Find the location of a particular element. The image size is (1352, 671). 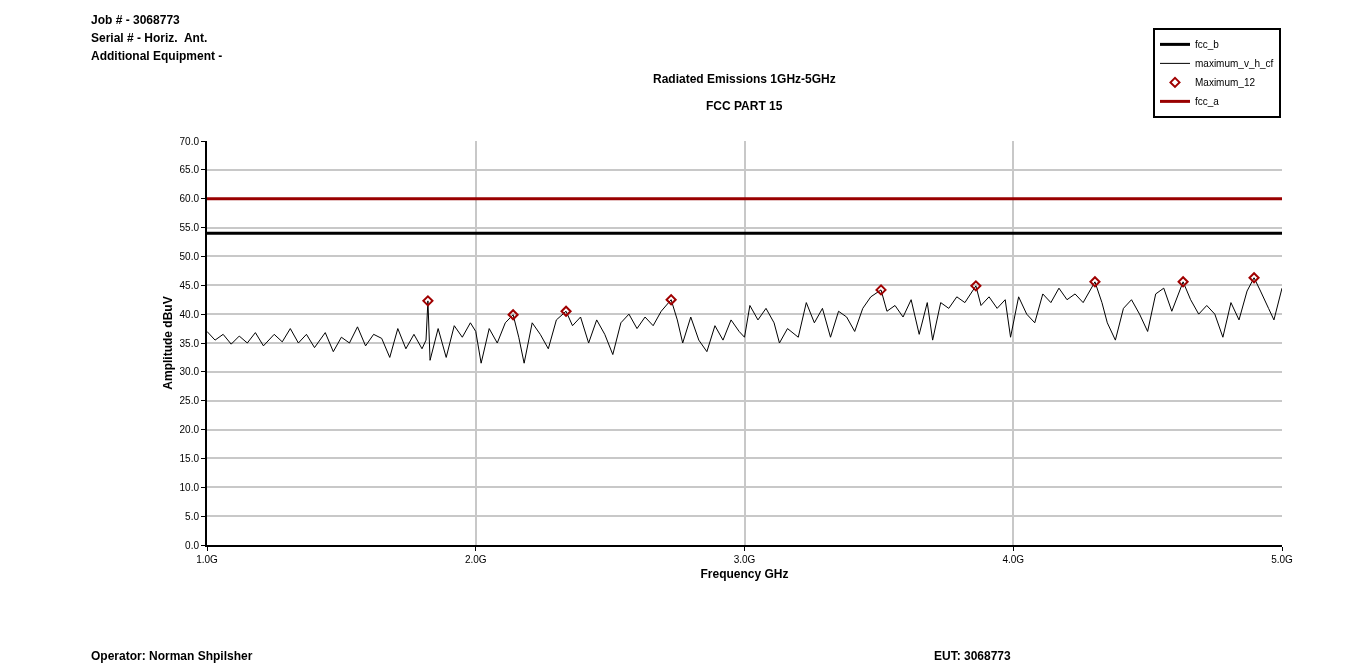

text: EUT: 3068773 is located at coordinates (973, 656).